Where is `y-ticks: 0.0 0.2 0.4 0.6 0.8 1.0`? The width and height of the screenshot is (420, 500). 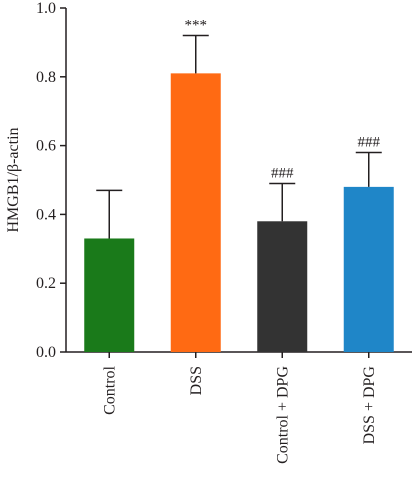
y-ticks: 0.0 0.2 0.4 0.6 0.8 1.0 is located at coordinates (51, 180).